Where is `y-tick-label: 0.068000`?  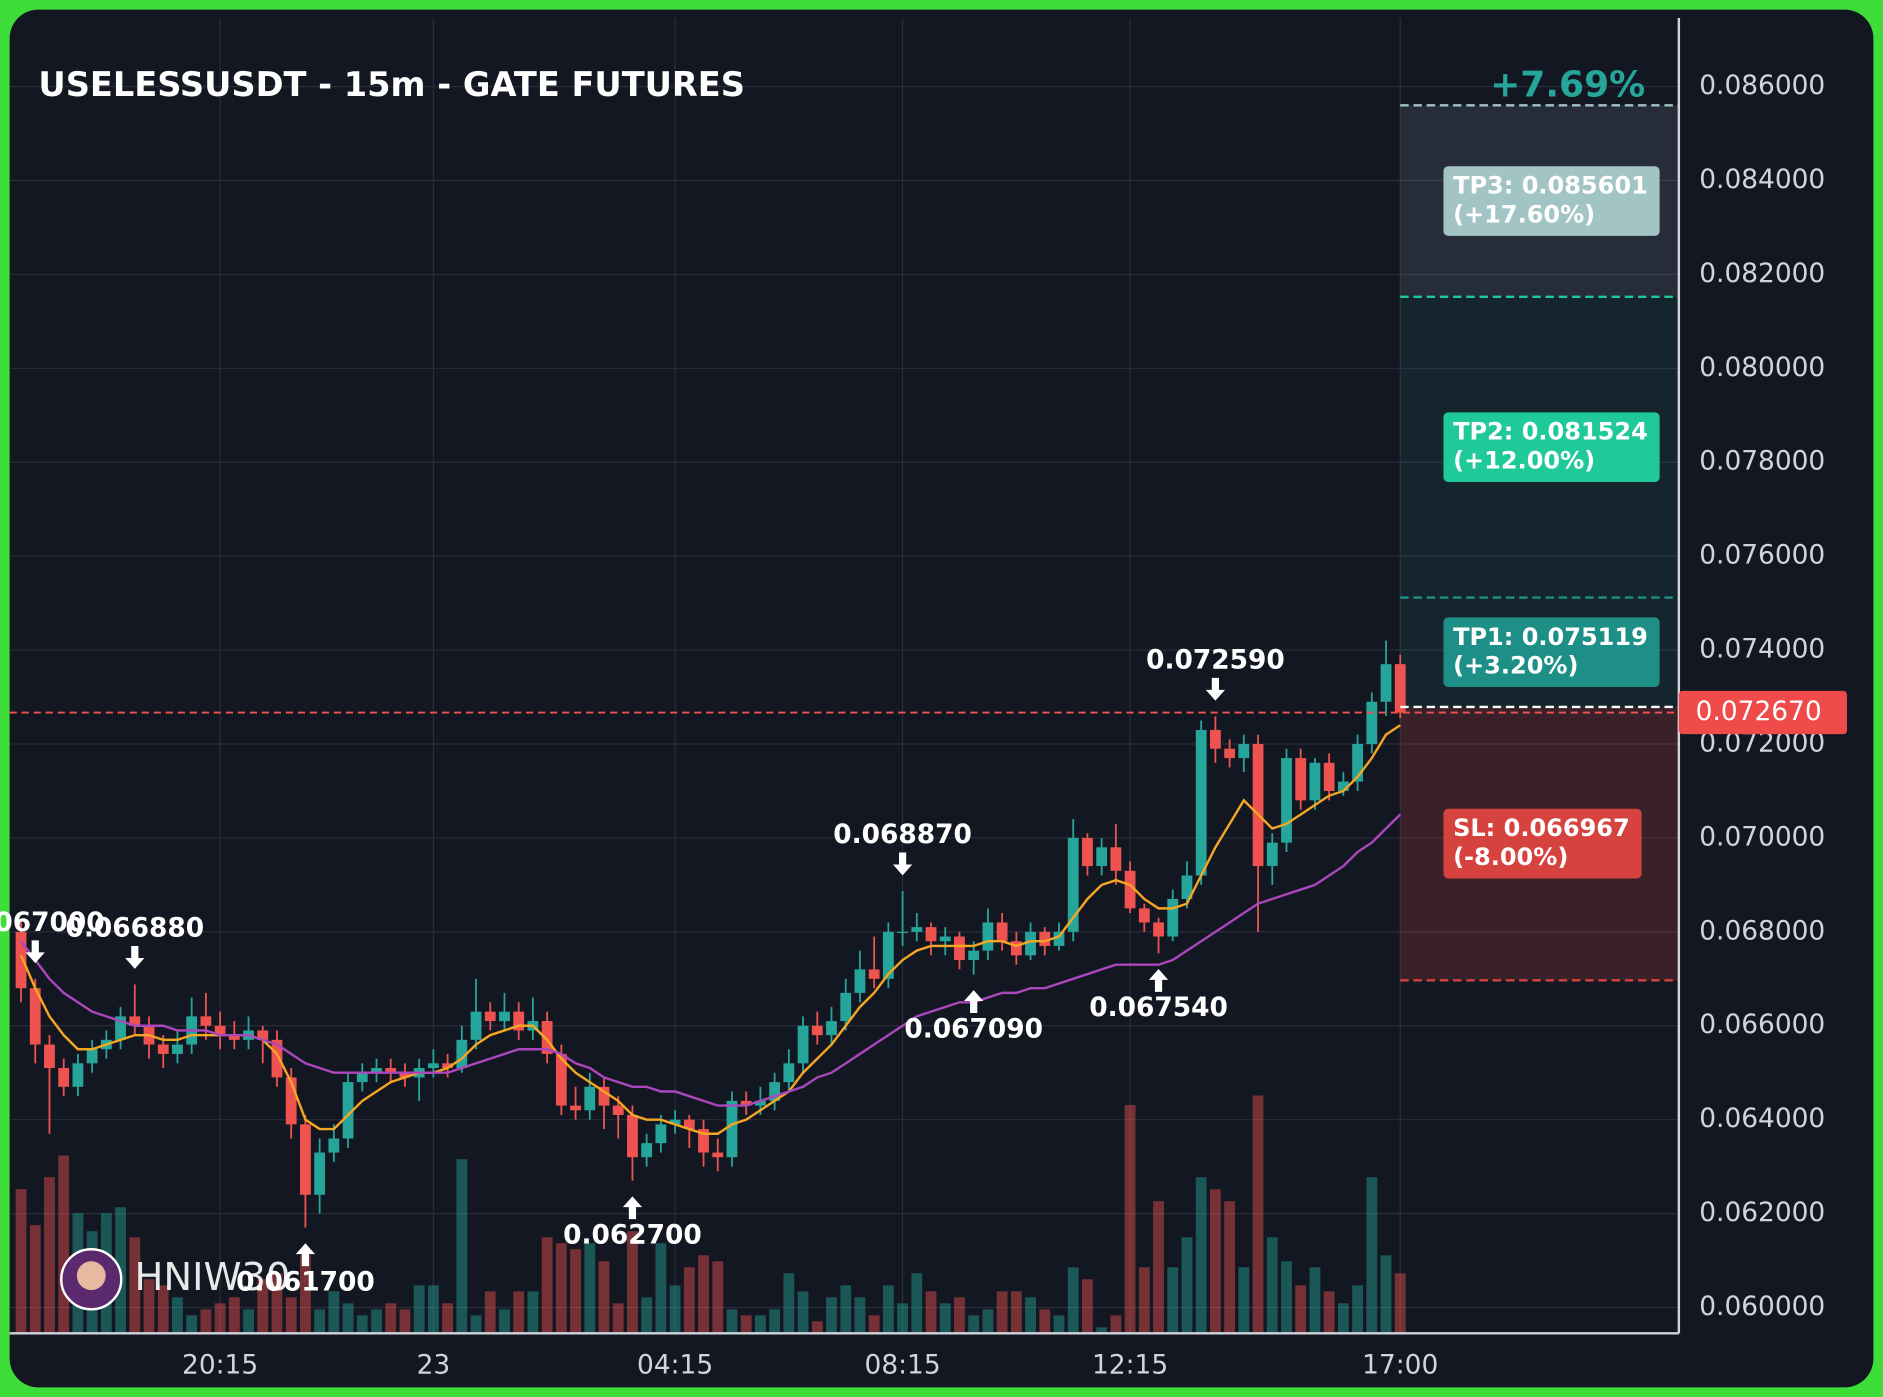 y-tick-label: 0.068000 is located at coordinates (1762, 930).